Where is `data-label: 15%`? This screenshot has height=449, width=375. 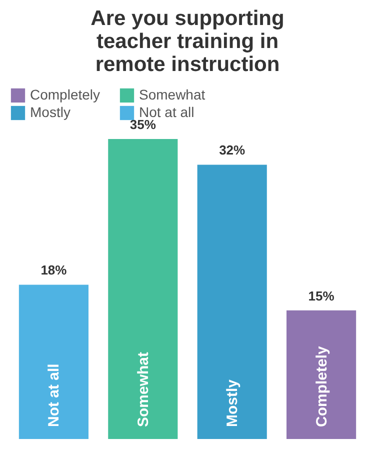
data-label: 15% is located at coordinates (321, 296).